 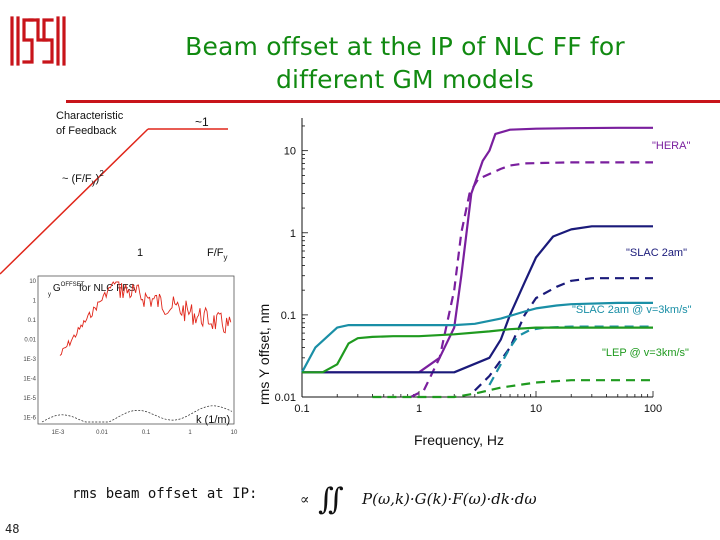 I want to click on g-offset-x-tick: 0.1, so click(x=146, y=433).